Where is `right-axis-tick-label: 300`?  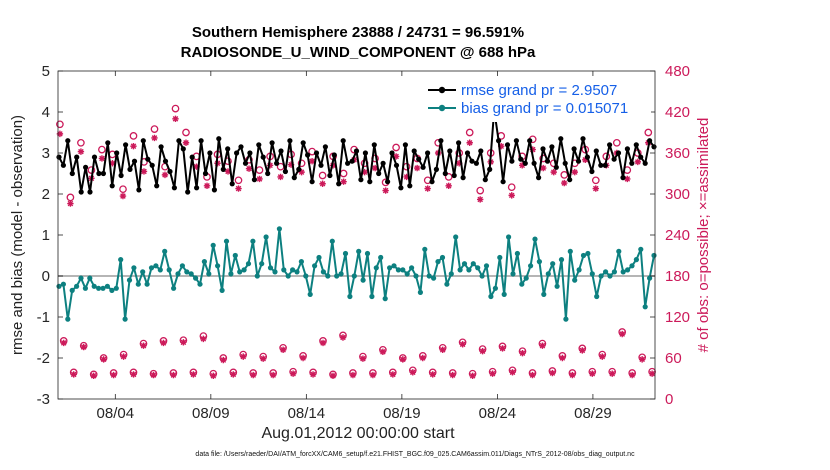 right-axis-tick-label: 300 is located at coordinates (677, 194).